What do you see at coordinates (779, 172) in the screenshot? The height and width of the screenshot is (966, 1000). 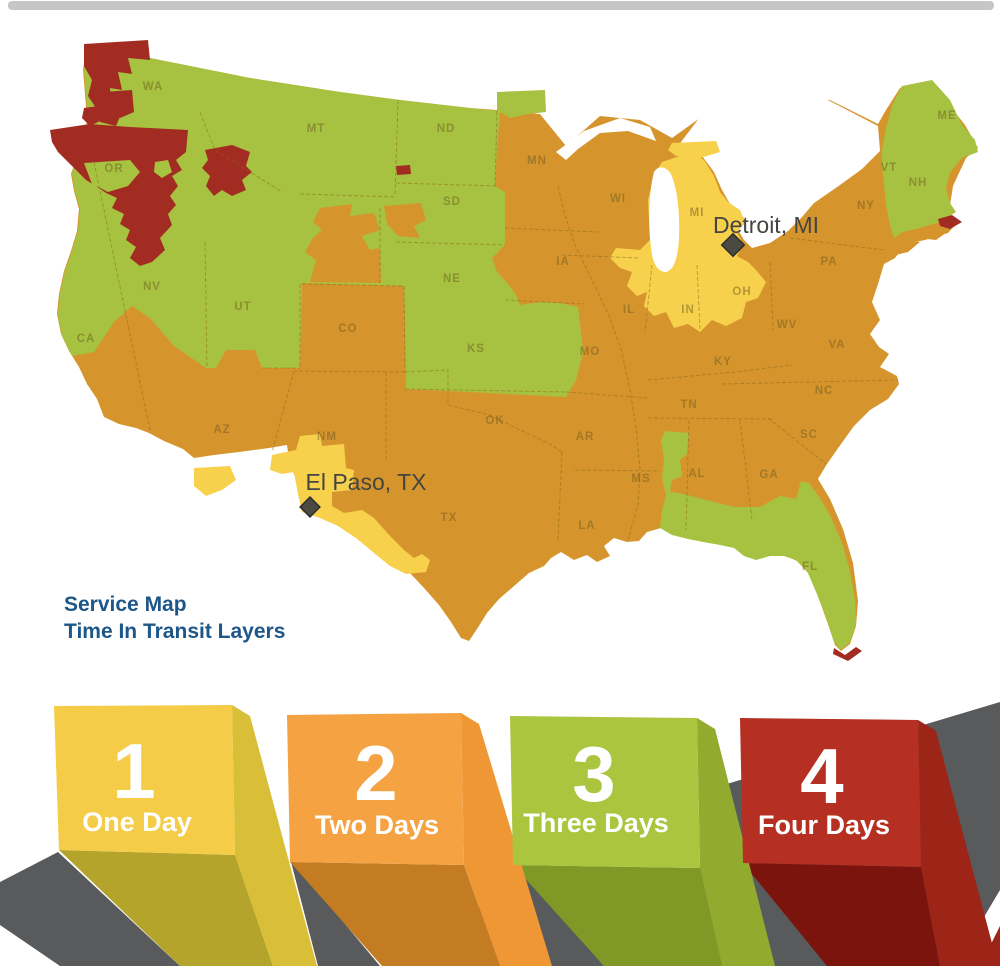 I see `lake-huron-erie-ontario` at bounding box center [779, 172].